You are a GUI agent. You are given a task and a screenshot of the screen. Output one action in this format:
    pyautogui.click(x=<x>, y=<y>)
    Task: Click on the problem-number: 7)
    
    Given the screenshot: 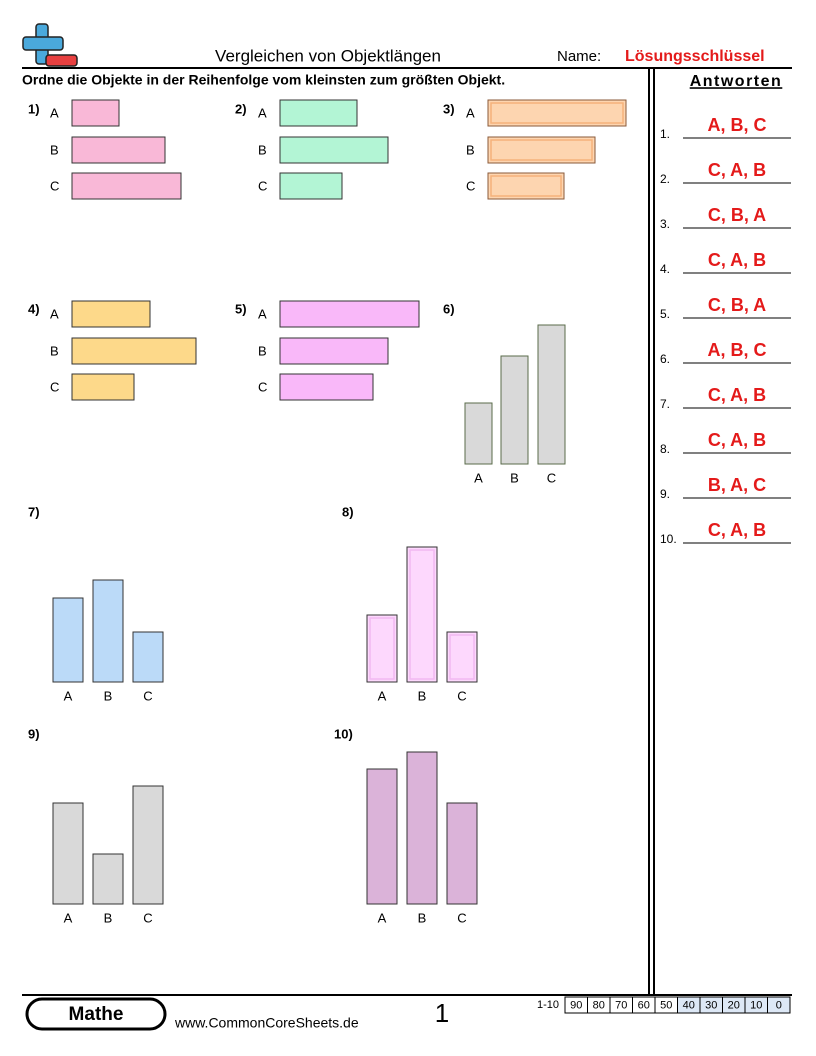 What is the action you would take?
    pyautogui.click(x=34, y=511)
    